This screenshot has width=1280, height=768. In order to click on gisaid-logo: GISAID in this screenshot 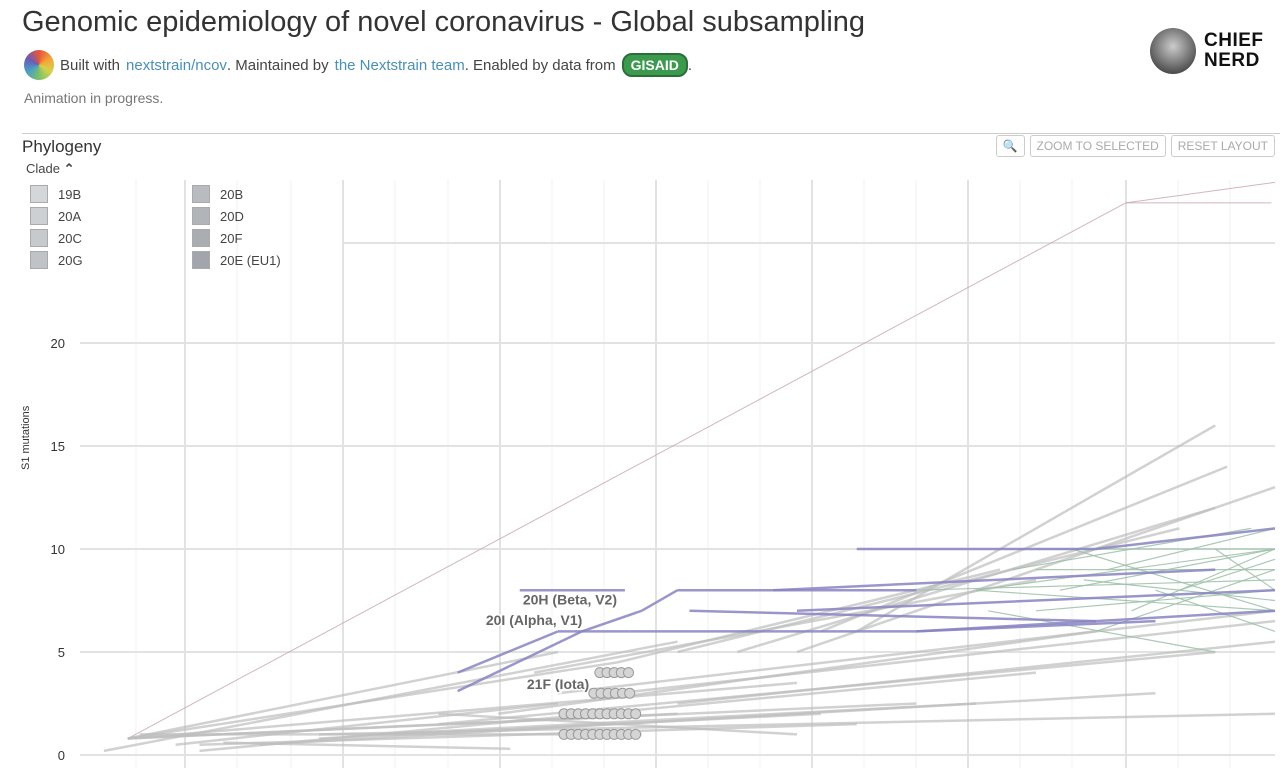, I will do `click(654, 65)`.